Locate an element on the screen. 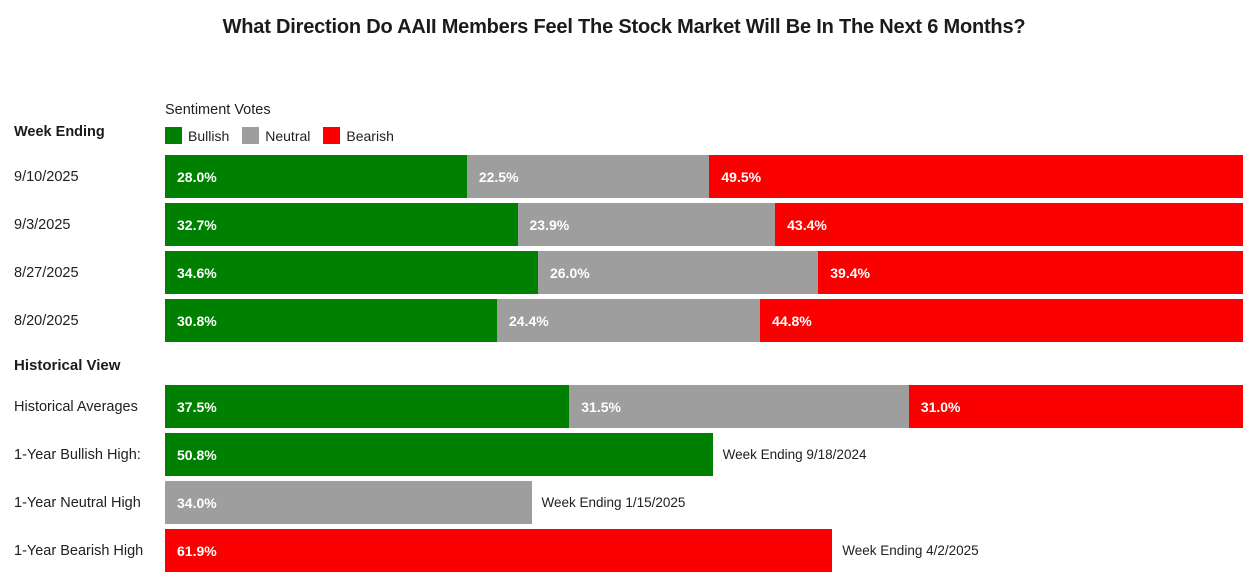  bearish-bar-segment: 31.0% is located at coordinates (1075, 406).